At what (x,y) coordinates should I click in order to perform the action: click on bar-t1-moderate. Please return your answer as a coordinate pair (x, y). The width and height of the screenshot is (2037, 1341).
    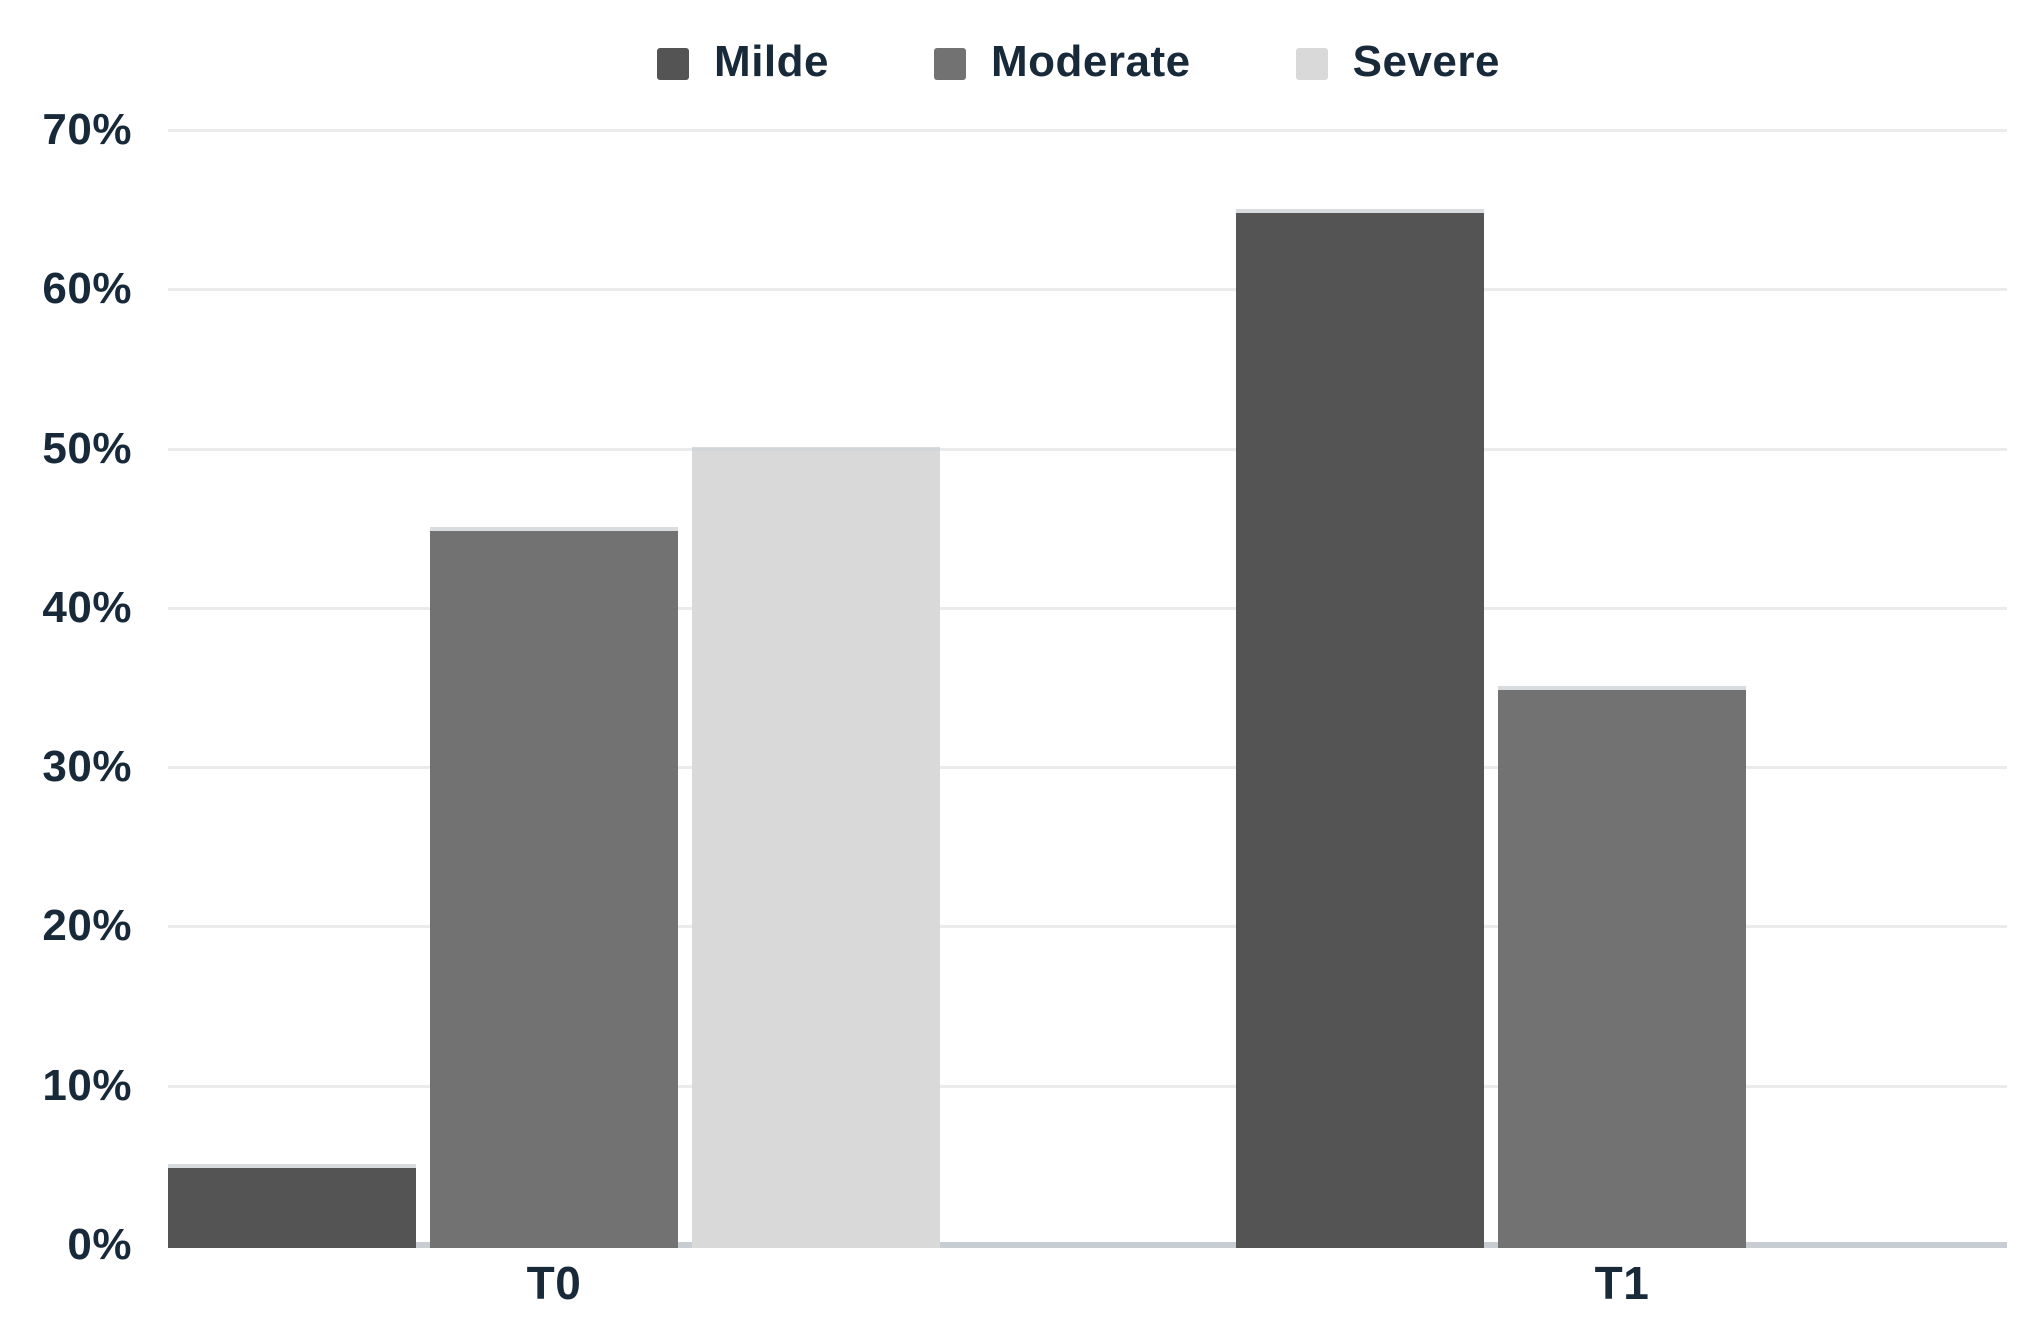
    Looking at the image, I should click on (1622, 969).